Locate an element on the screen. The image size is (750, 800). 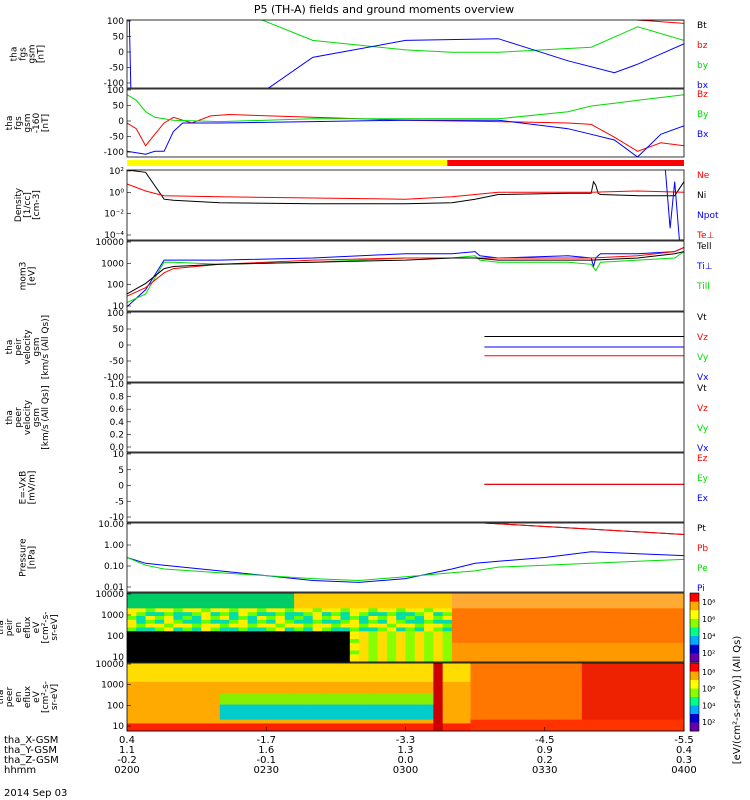
legend-entry: Till is located at coordinates (703, 287).